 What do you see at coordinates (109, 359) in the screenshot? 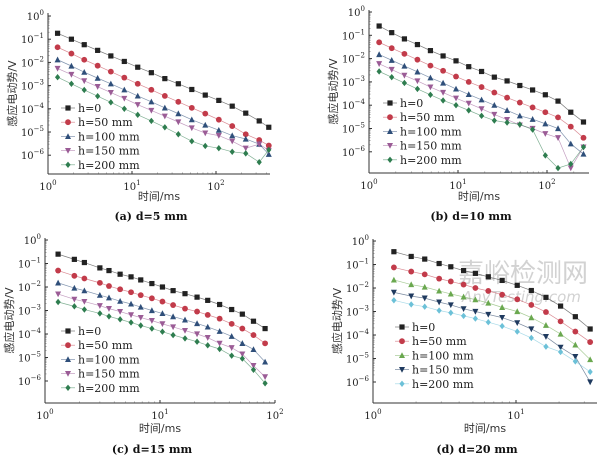
I see `legend-label: h=100 mm` at bounding box center [109, 359].